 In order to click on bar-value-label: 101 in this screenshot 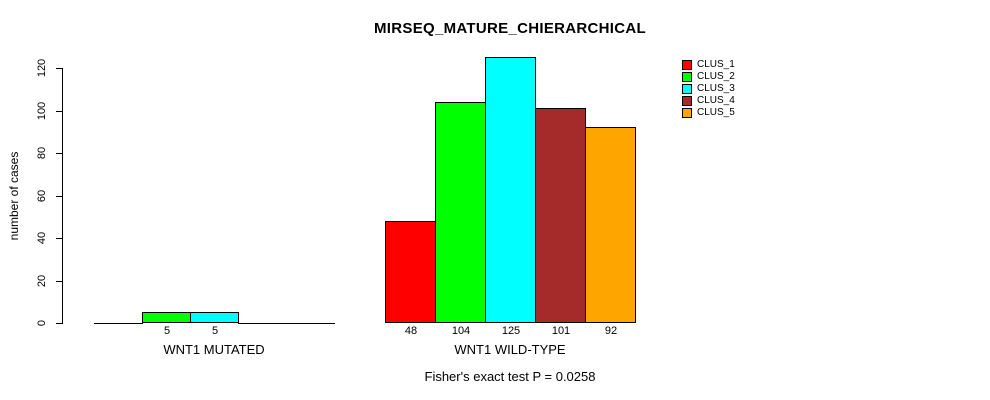, I will do `click(561, 331)`.